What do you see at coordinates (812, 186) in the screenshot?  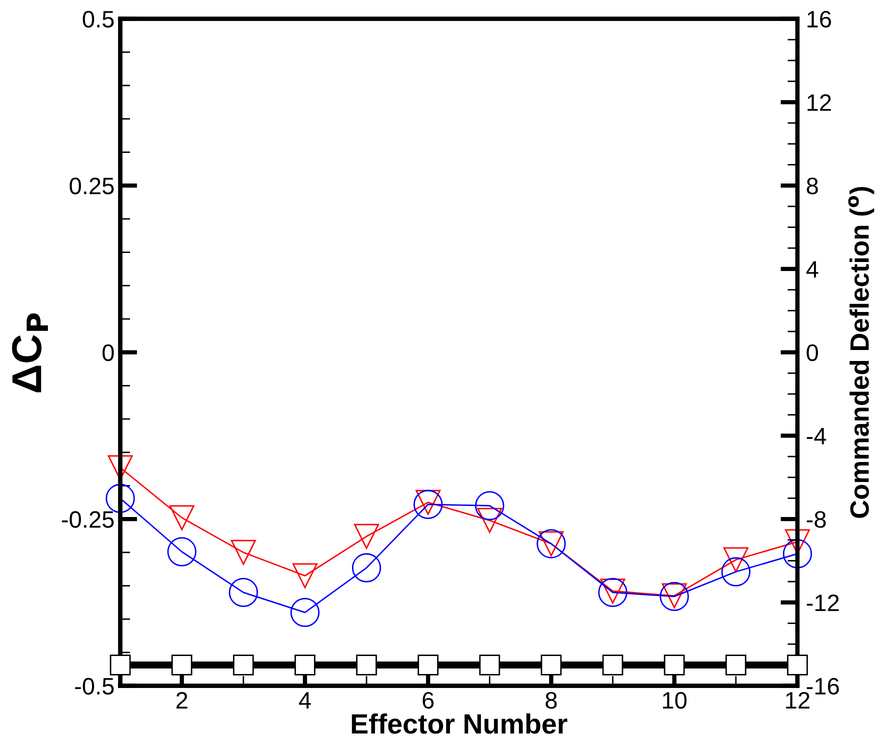 I see `y2-tick-label: 8` at bounding box center [812, 186].